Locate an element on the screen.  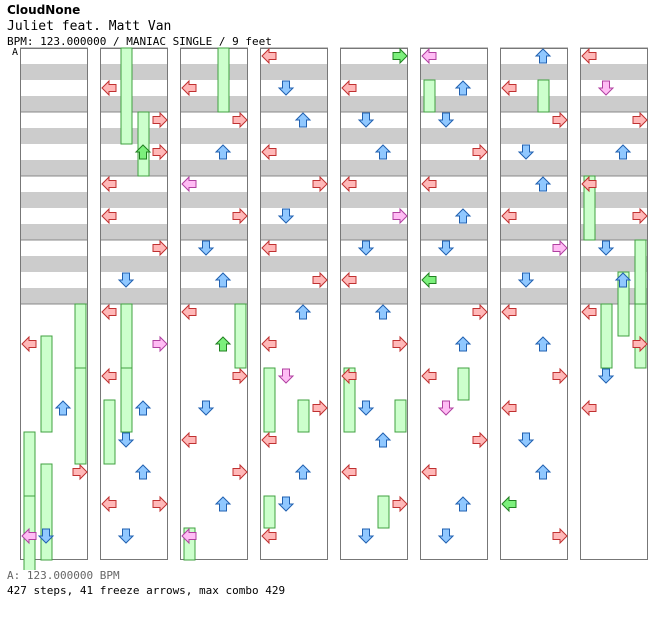
footer-bpm: A: 123.000000 BPM is located at coordinates (63, 575).